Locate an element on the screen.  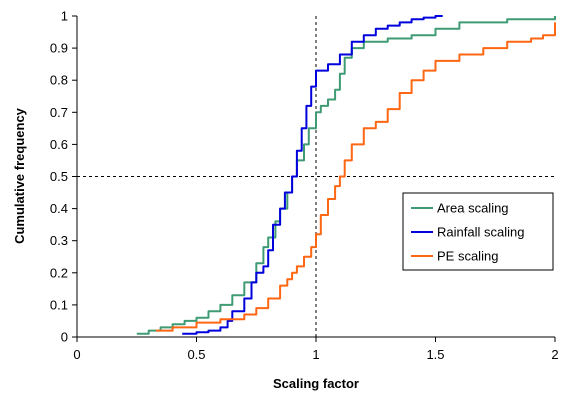
y-axis-title: Cumulative frequency is located at coordinates (19, 175).